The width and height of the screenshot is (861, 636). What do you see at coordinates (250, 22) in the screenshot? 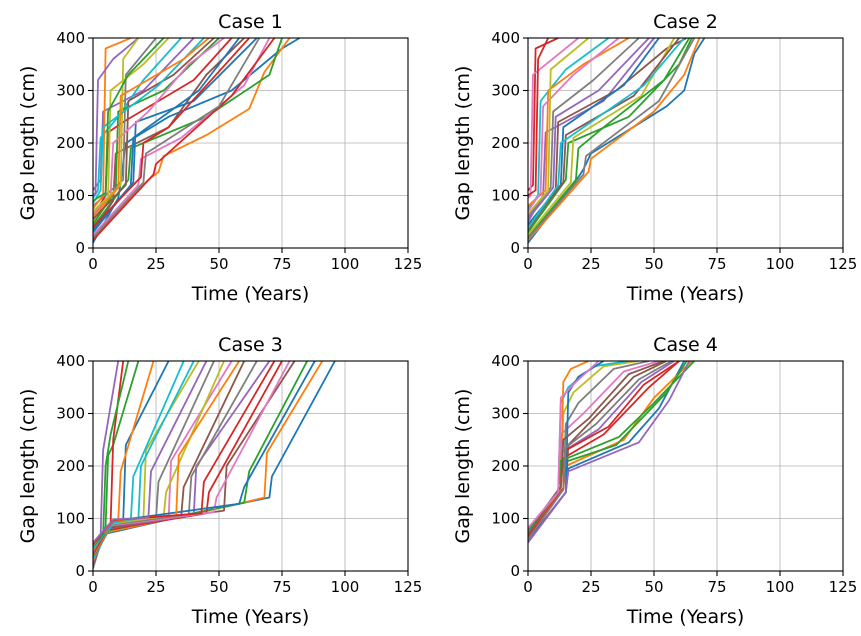
I see `chart-title: Case 1` at bounding box center [250, 22].